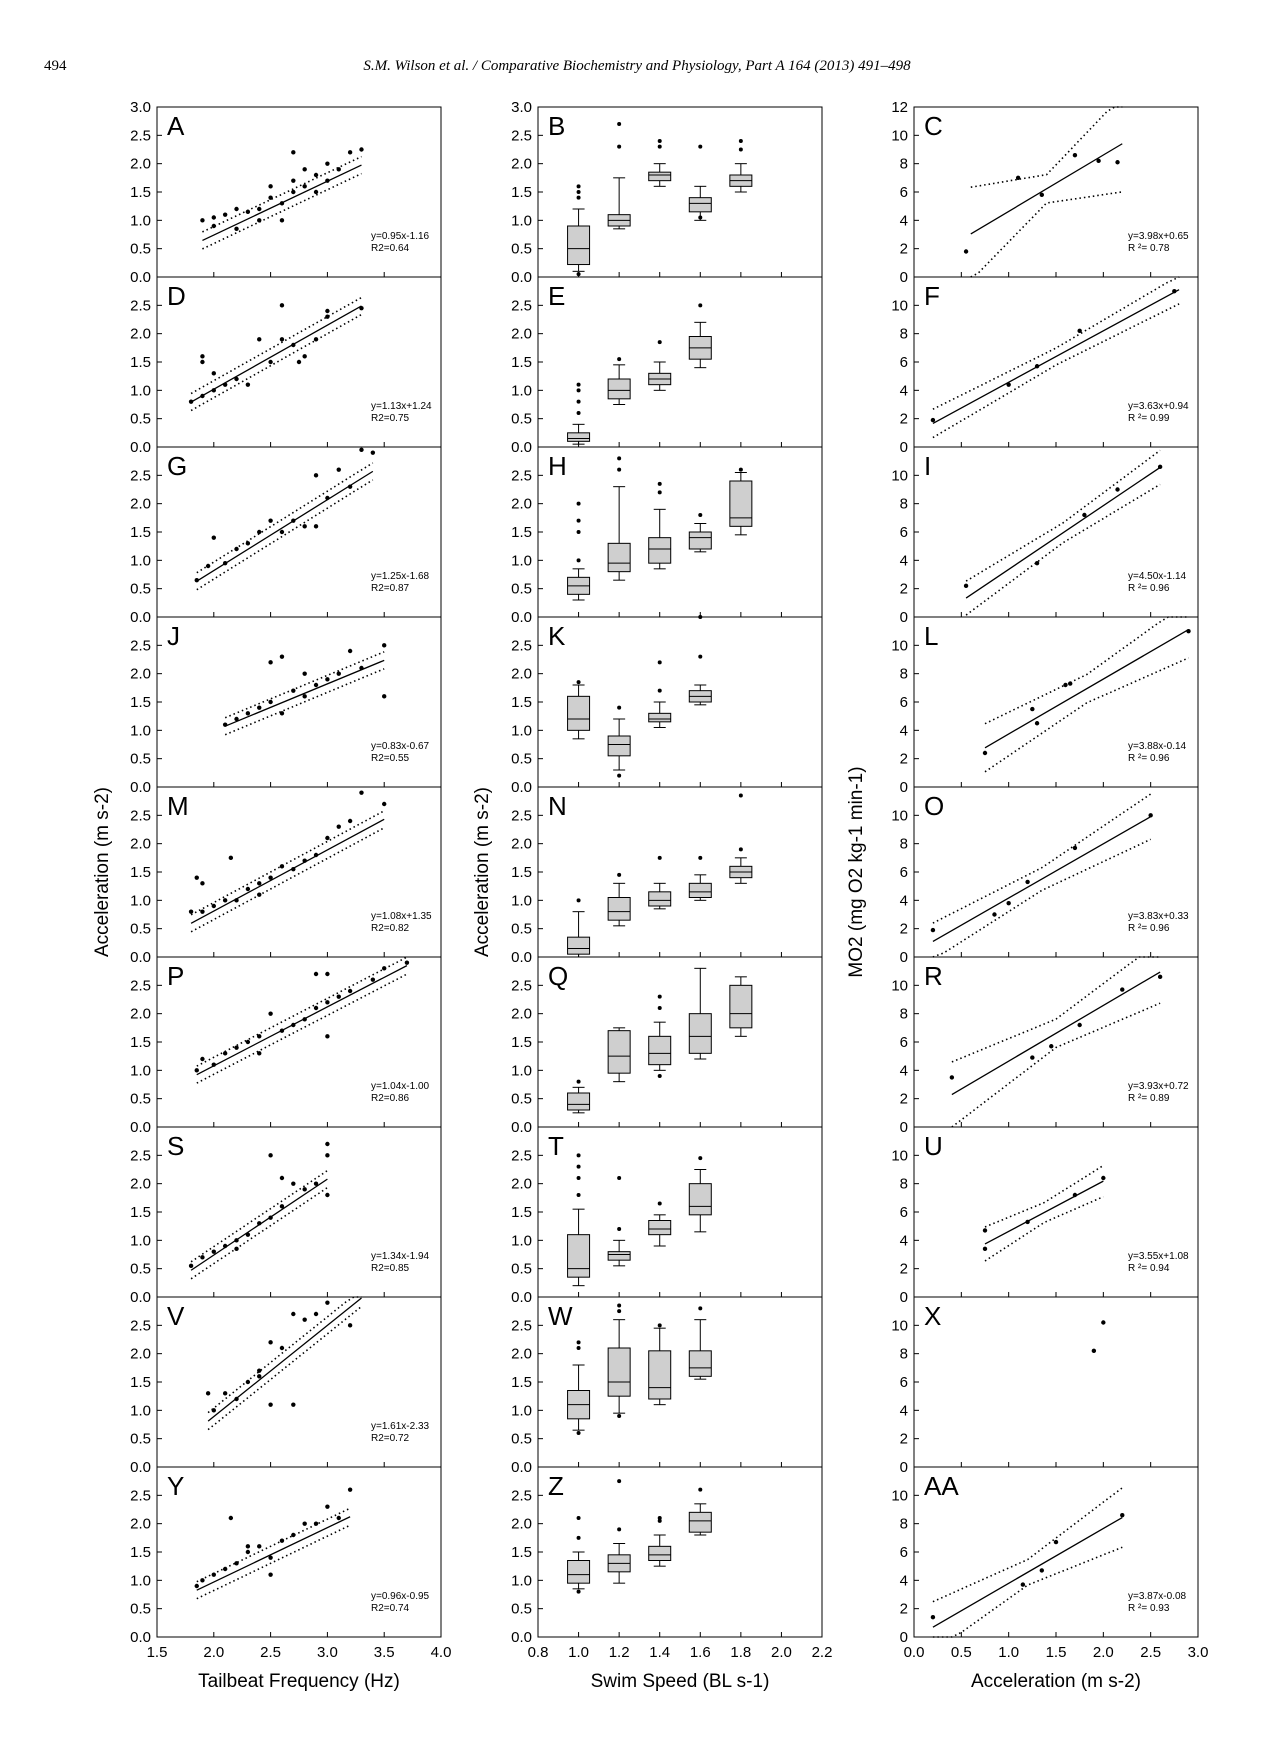 The image size is (1274, 1754). I want to click on panel-u-ytick-label: 4, so click(904, 1240).